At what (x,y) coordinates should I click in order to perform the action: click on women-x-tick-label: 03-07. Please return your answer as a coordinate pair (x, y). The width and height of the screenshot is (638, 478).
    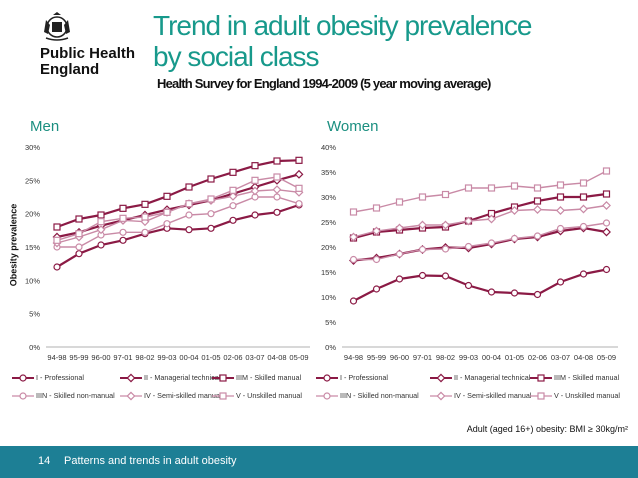
    Looking at the image, I should click on (560, 357).